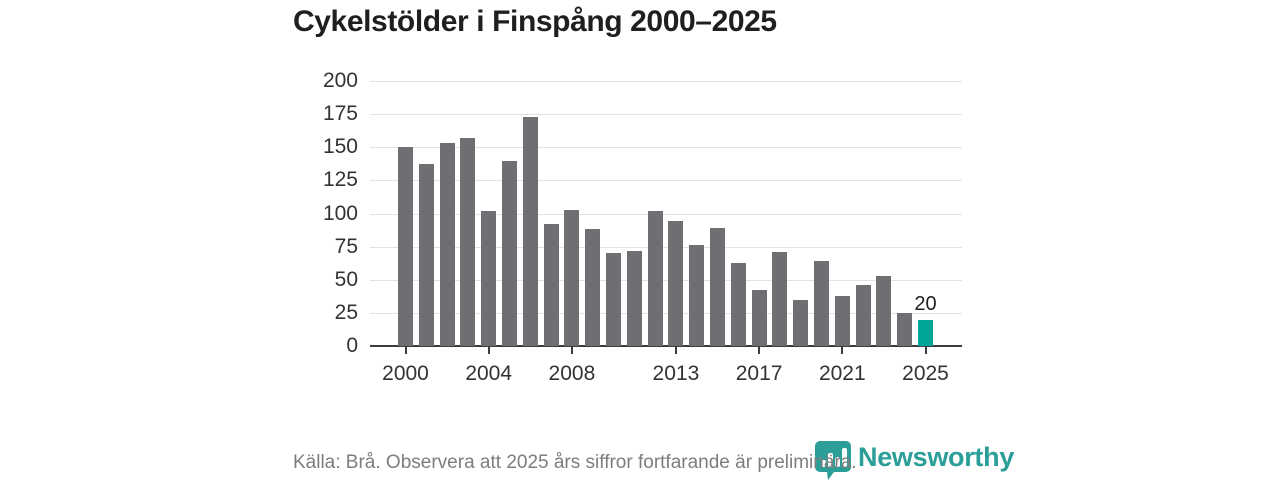  What do you see at coordinates (842, 350) in the screenshot?
I see `x-axis-tick-2021` at bounding box center [842, 350].